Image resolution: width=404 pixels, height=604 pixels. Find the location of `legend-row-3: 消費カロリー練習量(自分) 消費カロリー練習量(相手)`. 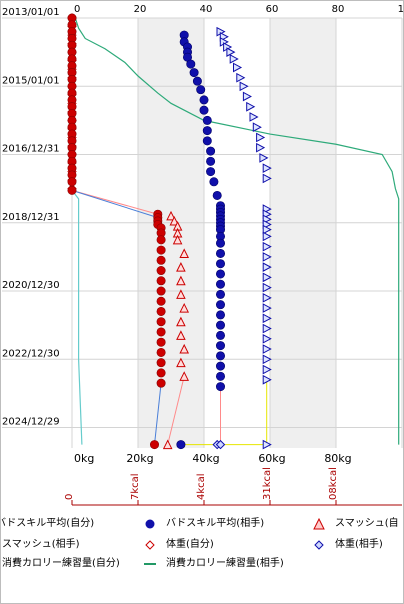

legend-row-3: 消費カロリー練習量(自分) 消費カロリー練習量(相手) is located at coordinates (202, 564).